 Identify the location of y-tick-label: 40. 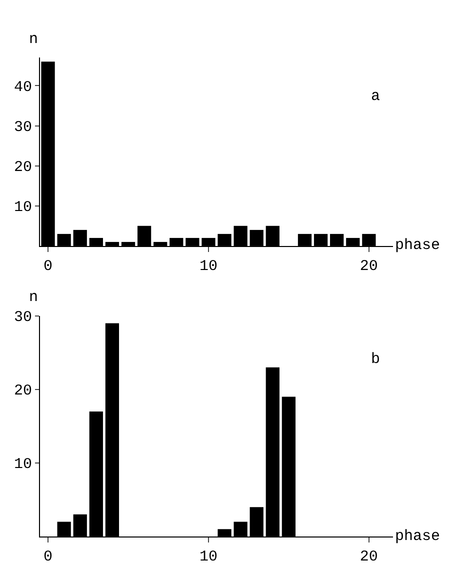
(23, 87).